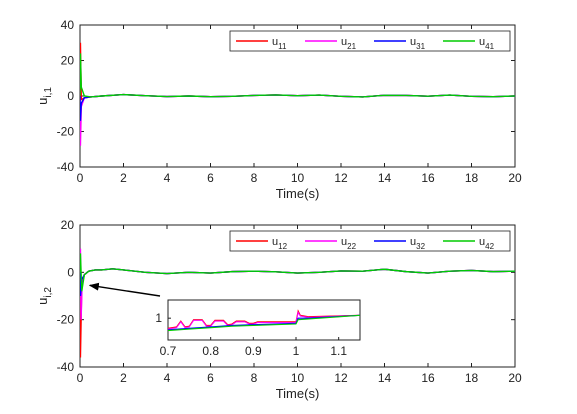 The height and width of the screenshot is (414, 577). I want to click on inset-series-group, so click(264, 320).